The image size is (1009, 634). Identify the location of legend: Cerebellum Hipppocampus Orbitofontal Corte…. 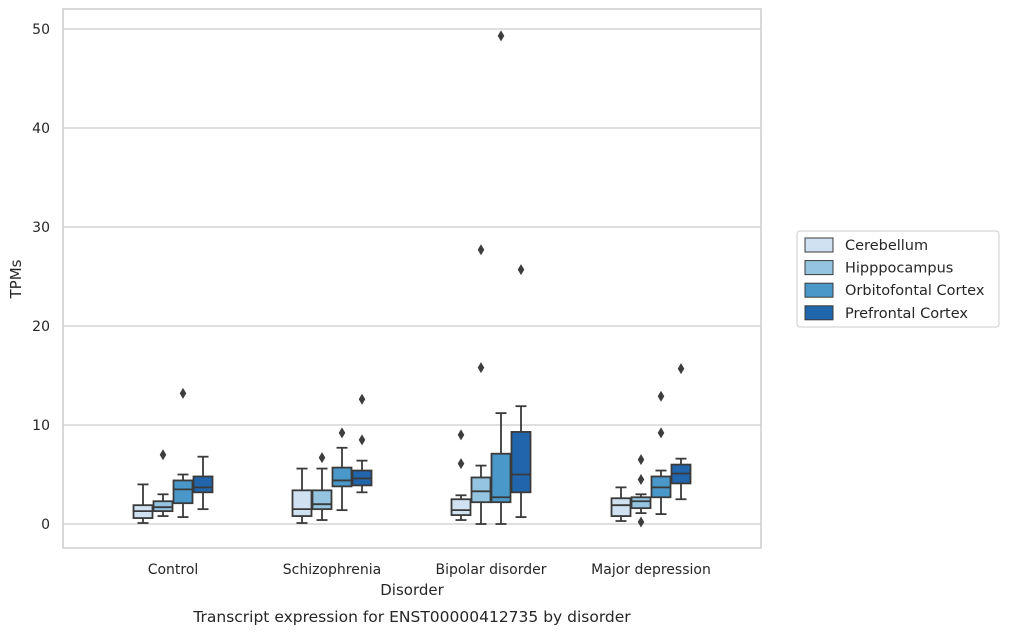
(898, 279).